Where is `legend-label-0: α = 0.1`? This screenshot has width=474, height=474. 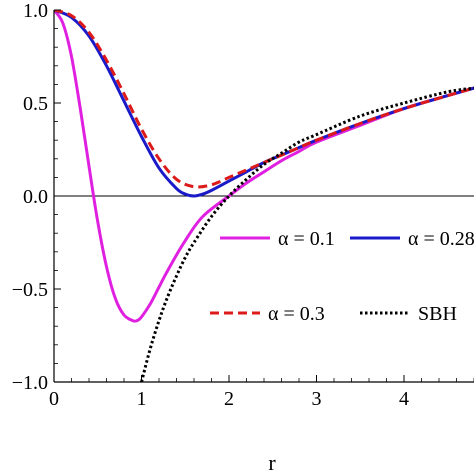
legend-label-0: α = 0.1 is located at coordinates (306, 239).